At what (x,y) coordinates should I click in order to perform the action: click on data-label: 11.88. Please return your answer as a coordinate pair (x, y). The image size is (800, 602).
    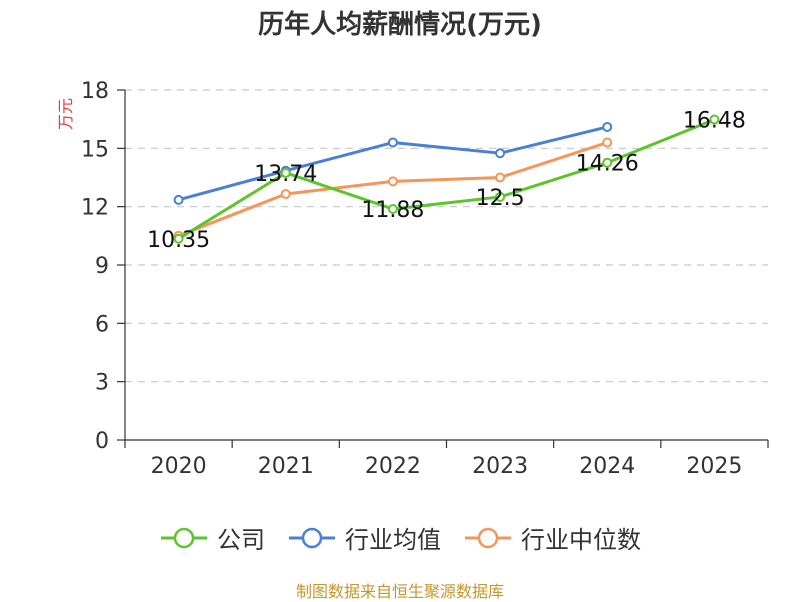
    Looking at the image, I should click on (392, 210).